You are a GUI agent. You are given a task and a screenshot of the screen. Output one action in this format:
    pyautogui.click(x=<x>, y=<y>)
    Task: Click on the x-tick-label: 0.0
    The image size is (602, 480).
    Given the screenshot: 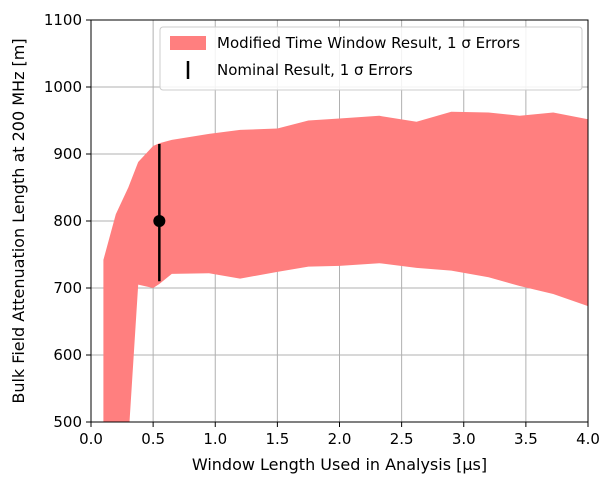 What is the action you would take?
    pyautogui.click(x=91, y=439)
    